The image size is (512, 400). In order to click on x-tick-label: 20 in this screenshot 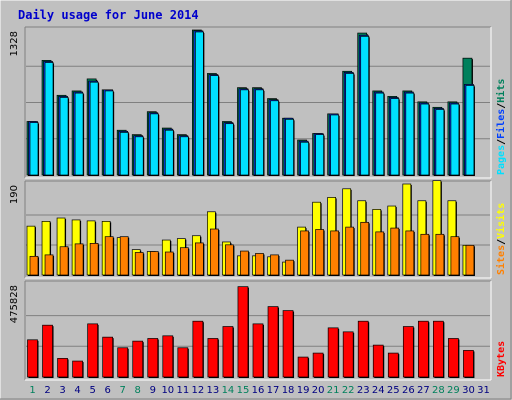, I will do `click(318, 390)`.